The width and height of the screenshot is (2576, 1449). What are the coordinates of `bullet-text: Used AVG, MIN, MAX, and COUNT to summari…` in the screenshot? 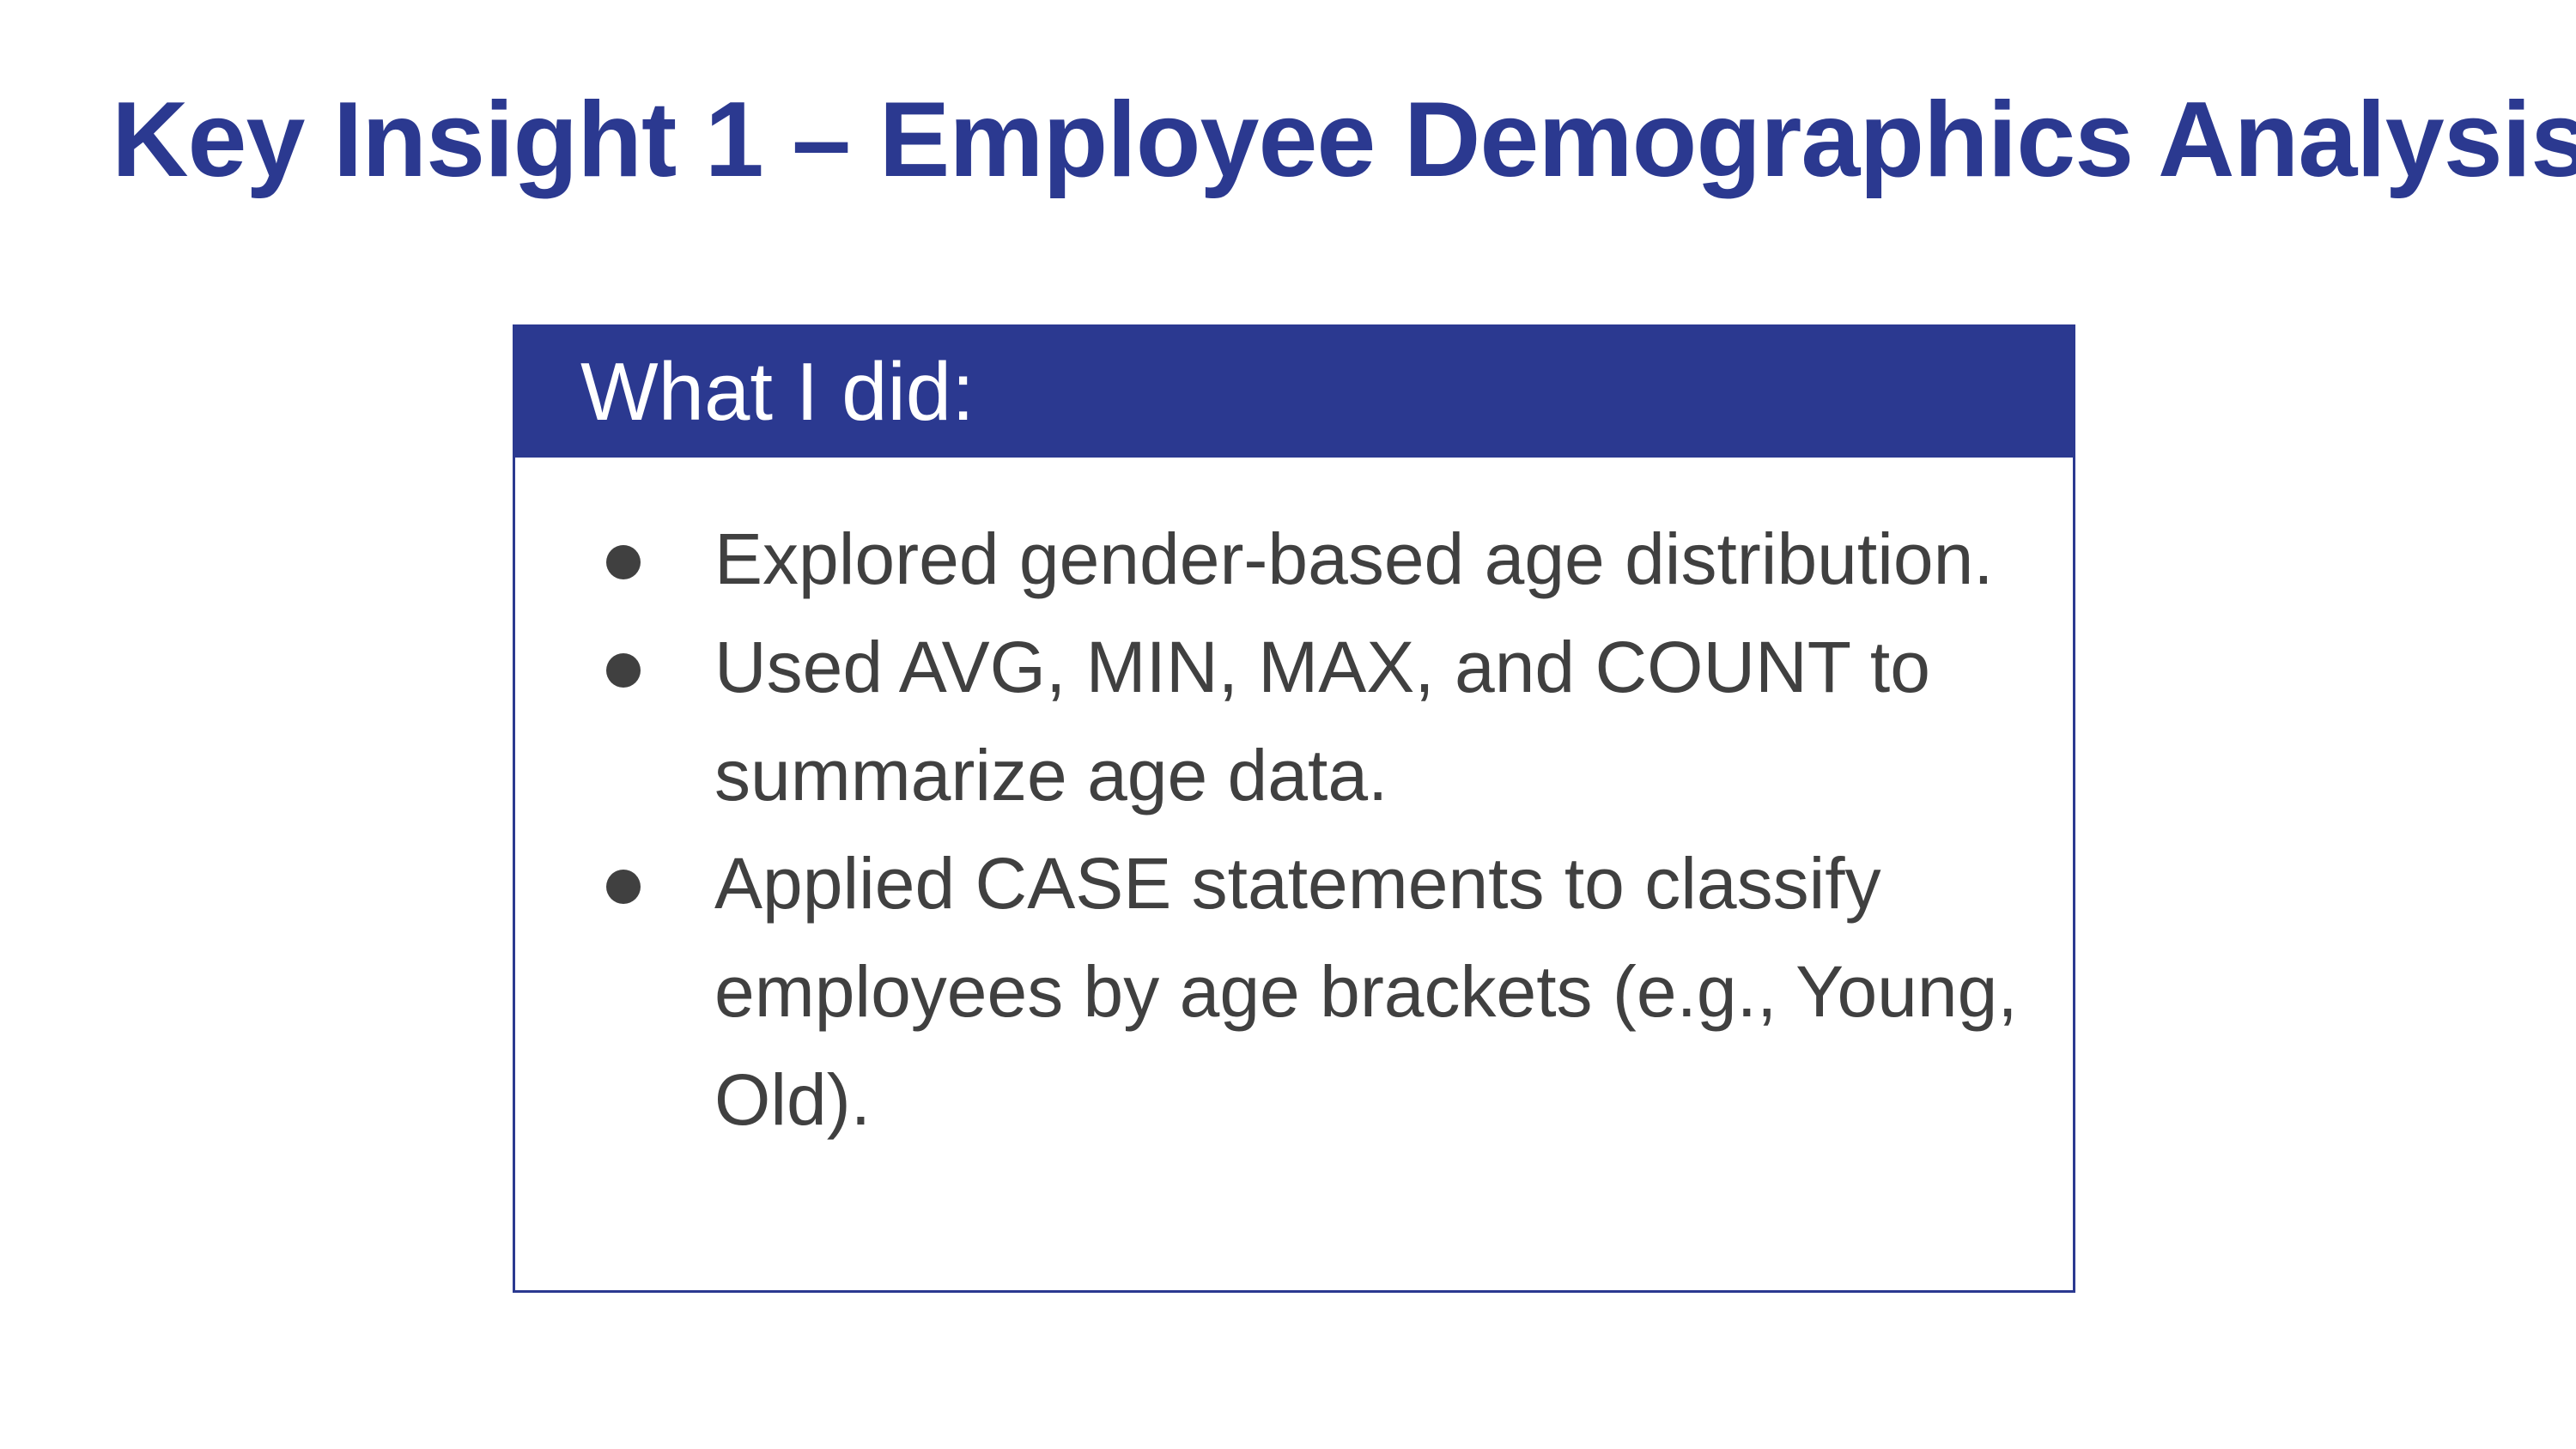 It's located at (1322, 721).